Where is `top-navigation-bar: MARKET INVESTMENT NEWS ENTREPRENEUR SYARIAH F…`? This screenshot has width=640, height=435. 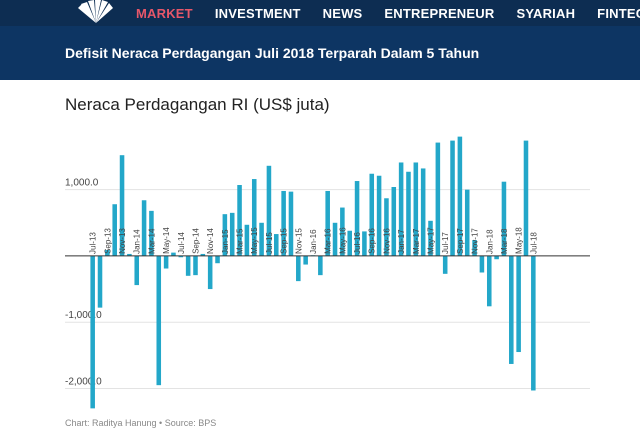 top-navigation-bar: MARKET INVESTMENT NEWS ENTREPRENEUR SYARIAH F… is located at coordinates (320, 13).